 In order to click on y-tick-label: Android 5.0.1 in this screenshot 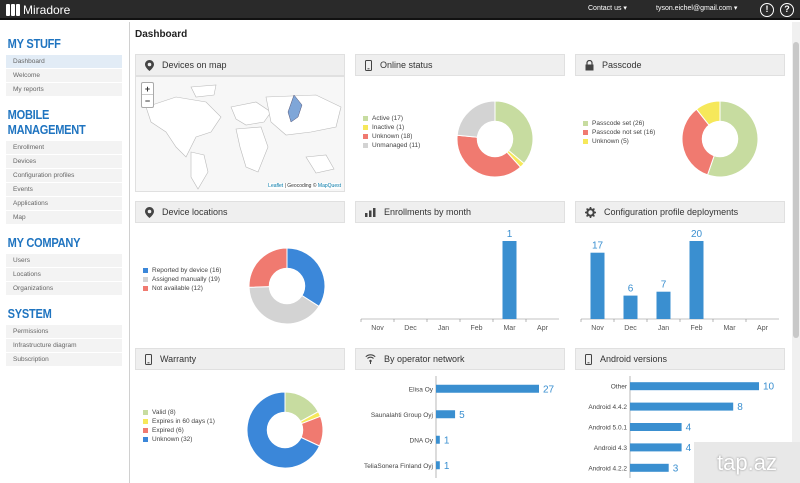, I will do `click(607, 428)`.